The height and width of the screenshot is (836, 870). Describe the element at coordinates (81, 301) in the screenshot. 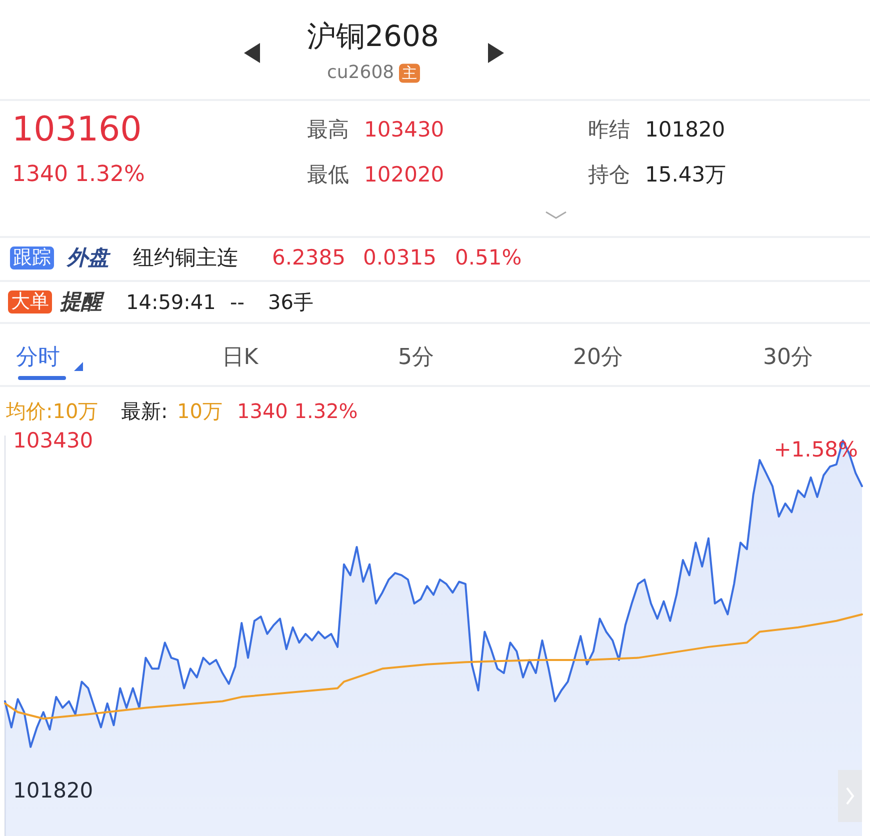

I see `text: 提醒` at that location.